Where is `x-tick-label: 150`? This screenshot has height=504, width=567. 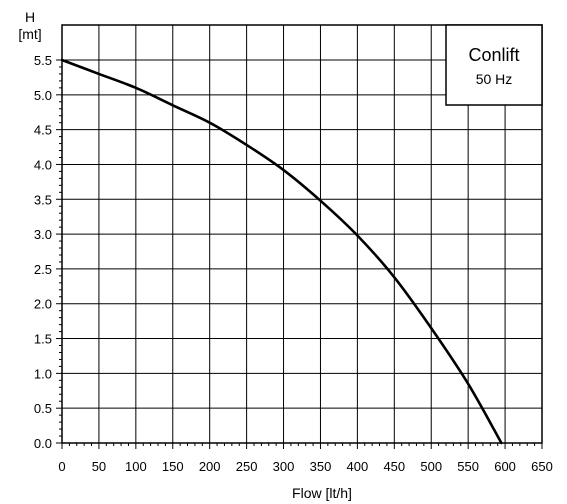
x-tick-label: 150 is located at coordinates (173, 466).